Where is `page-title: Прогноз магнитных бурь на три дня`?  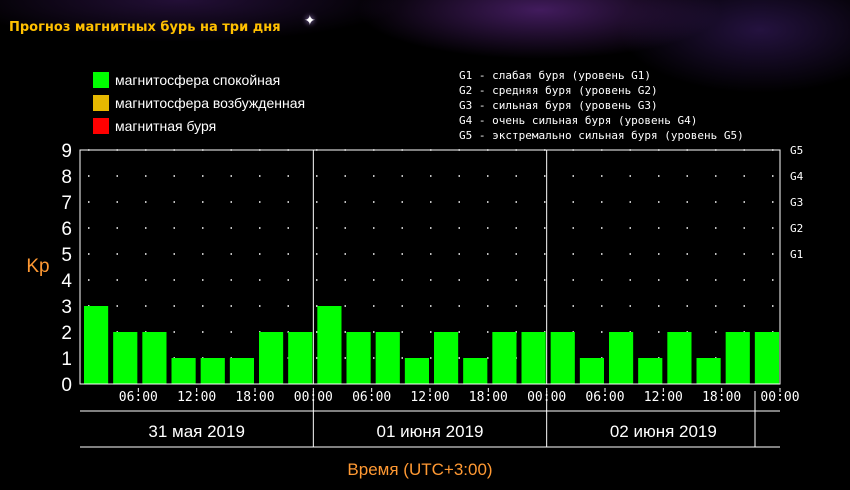 page-title: Прогноз магнитных бурь на три дня is located at coordinates (145, 27).